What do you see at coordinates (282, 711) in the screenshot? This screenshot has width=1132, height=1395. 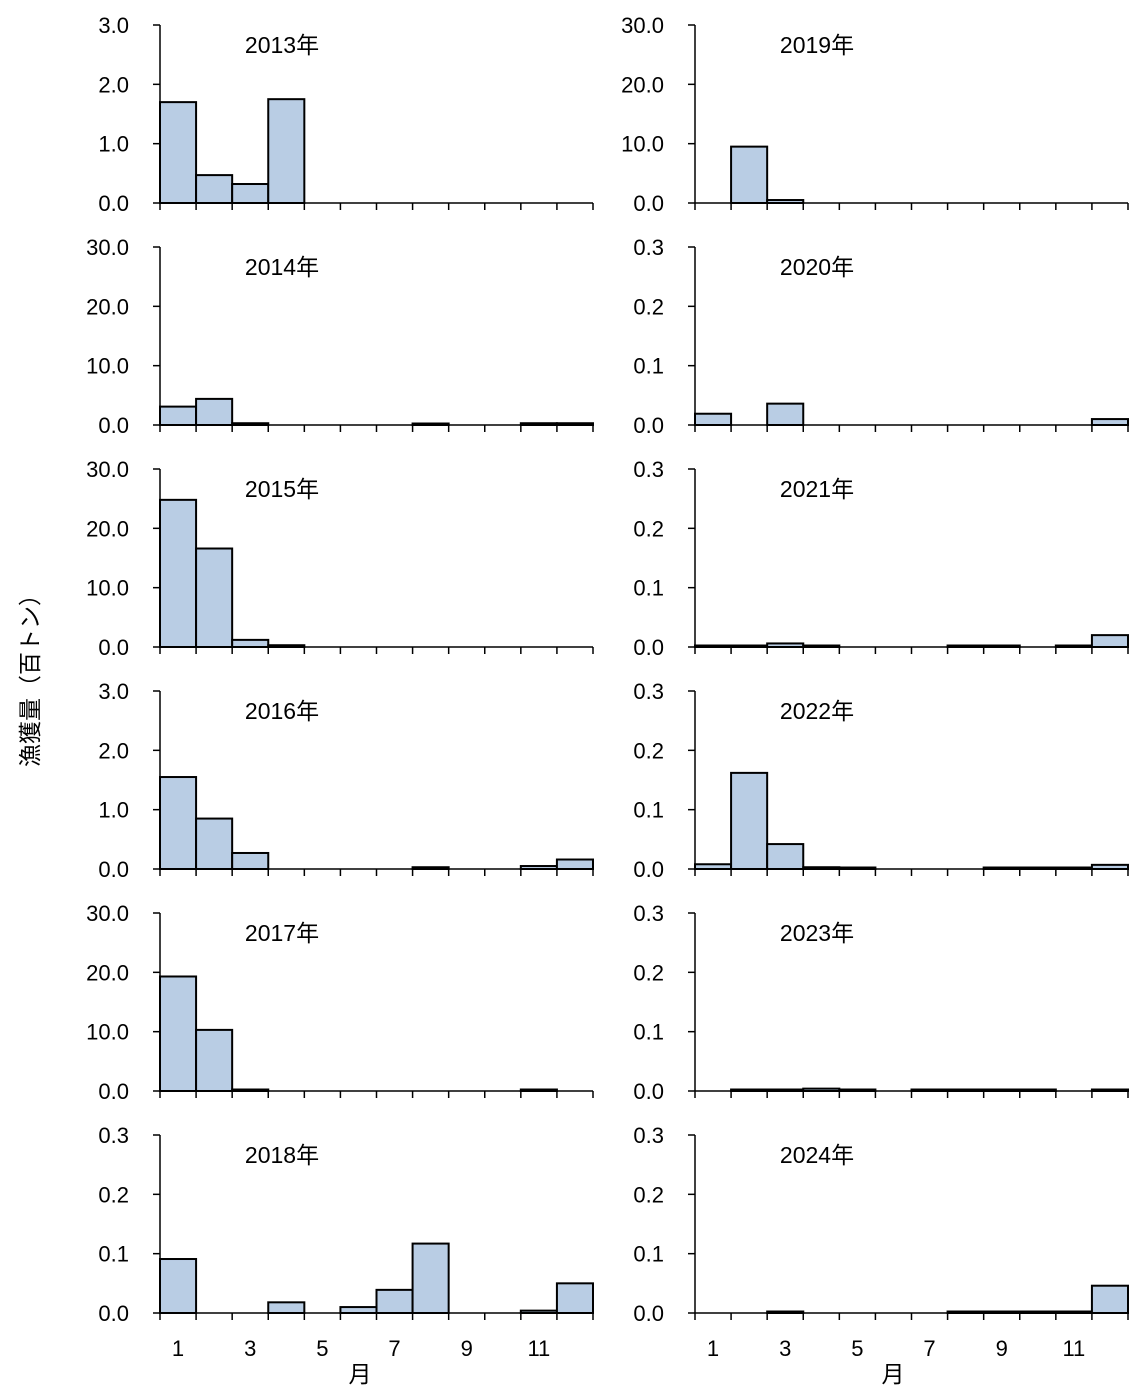 I see `panel-title: 2016年` at bounding box center [282, 711].